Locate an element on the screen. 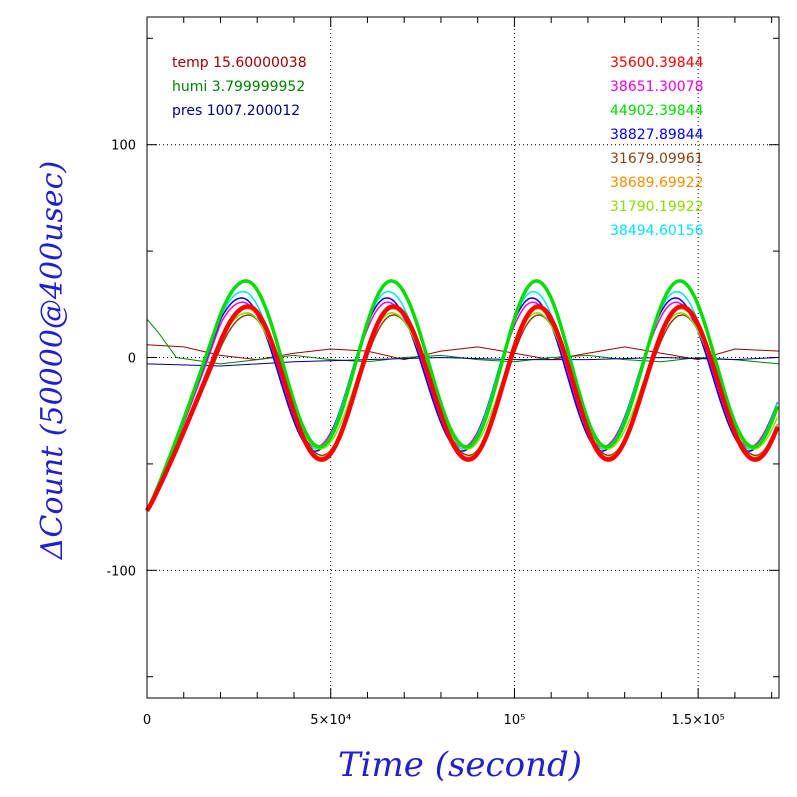 This screenshot has height=797, width=797. series-legend-8: 38494.60156 is located at coordinates (657, 231).